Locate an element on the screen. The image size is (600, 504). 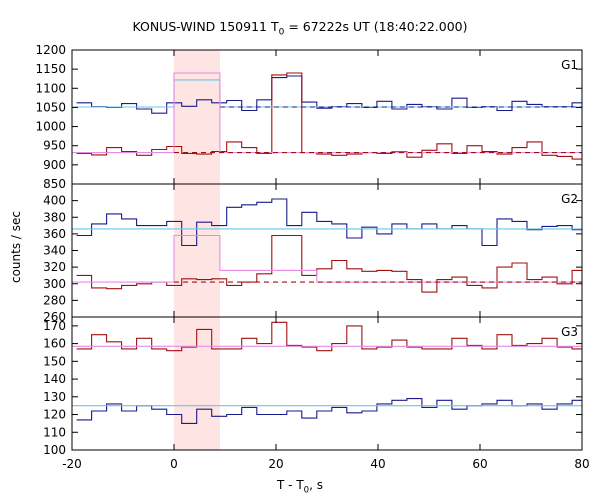
panel-label-g1: G1 is located at coordinates (569, 65).